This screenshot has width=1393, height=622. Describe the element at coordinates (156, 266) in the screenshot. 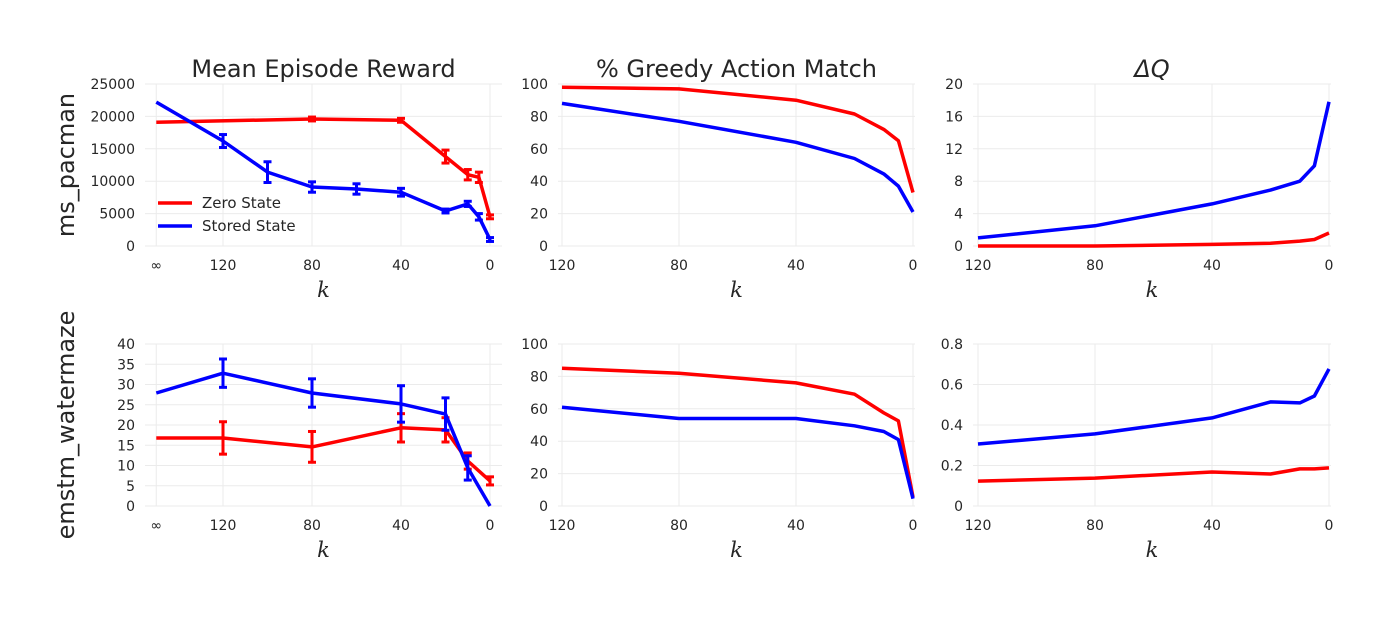

I see `x-tick-label: ∞` at that location.